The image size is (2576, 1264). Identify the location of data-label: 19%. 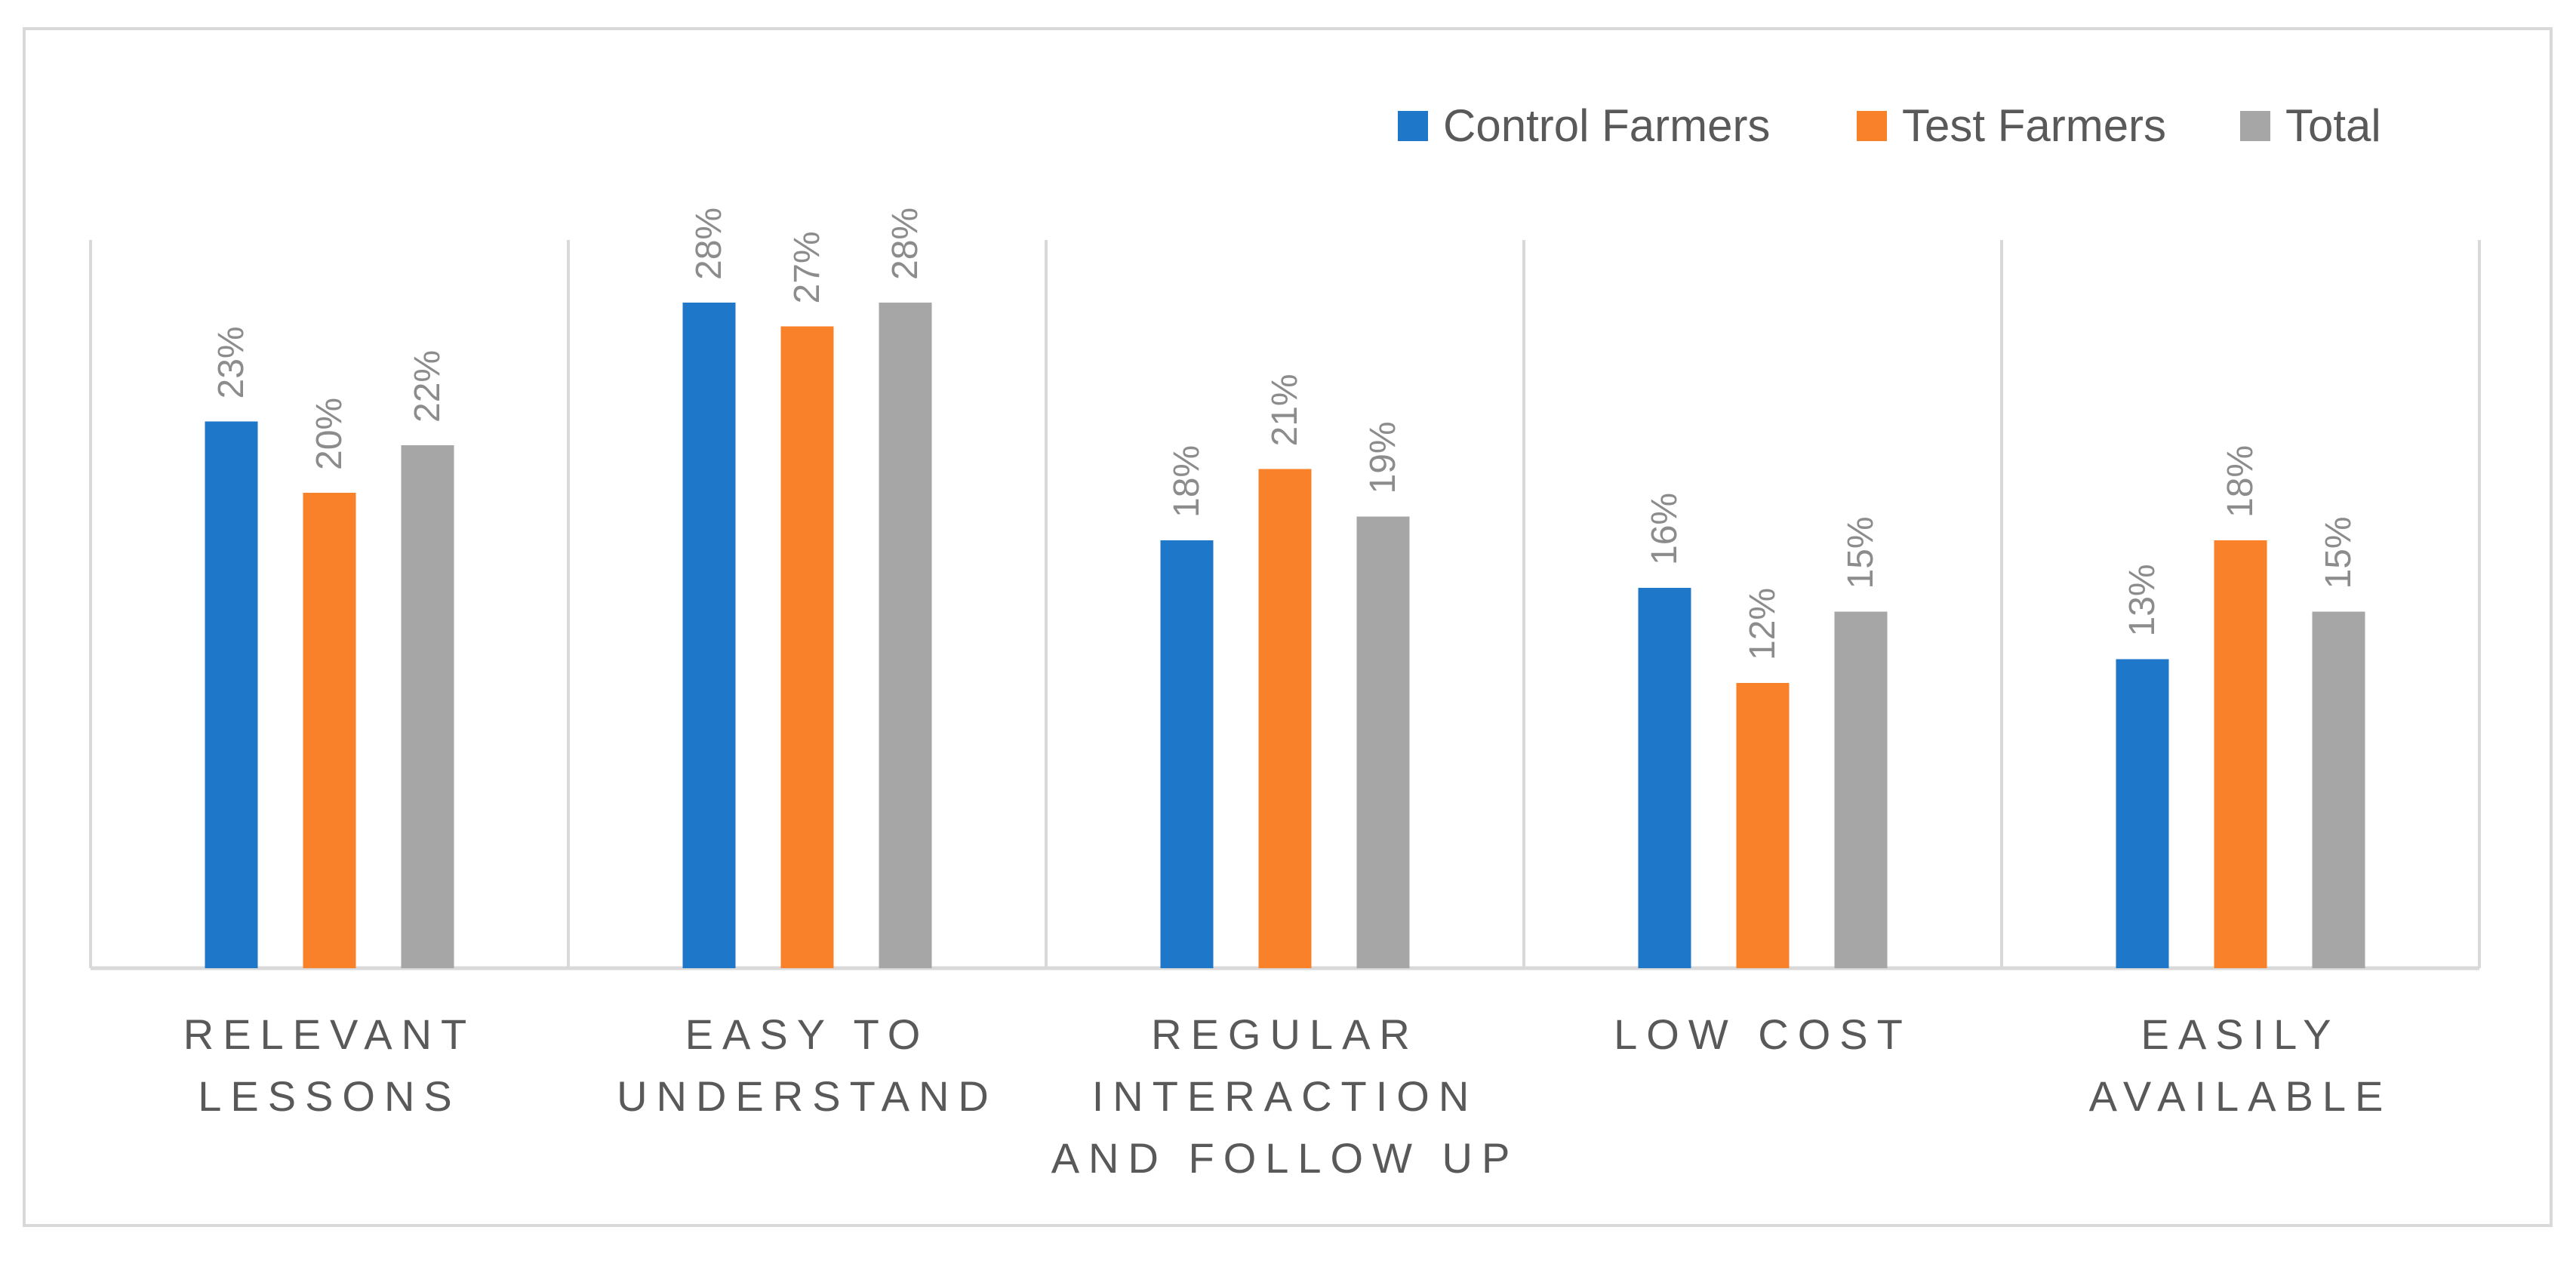
(1383, 458).